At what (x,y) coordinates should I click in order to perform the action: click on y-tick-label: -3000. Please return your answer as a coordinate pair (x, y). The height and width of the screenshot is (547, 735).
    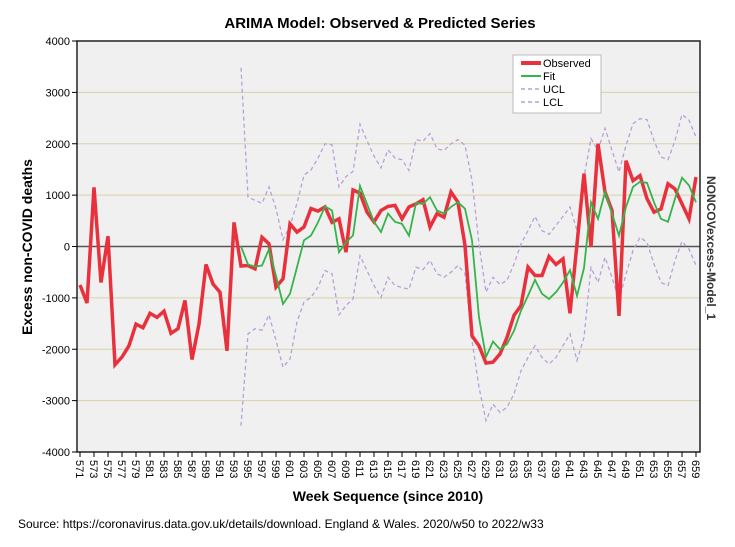
    Looking at the image, I should click on (56, 402).